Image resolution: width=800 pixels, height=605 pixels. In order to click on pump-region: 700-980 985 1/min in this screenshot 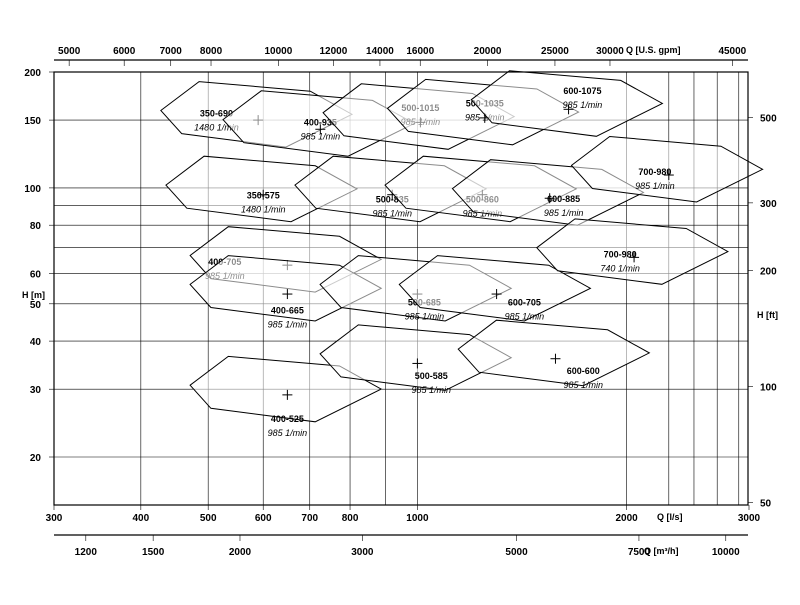, I will do `click(667, 169)`.